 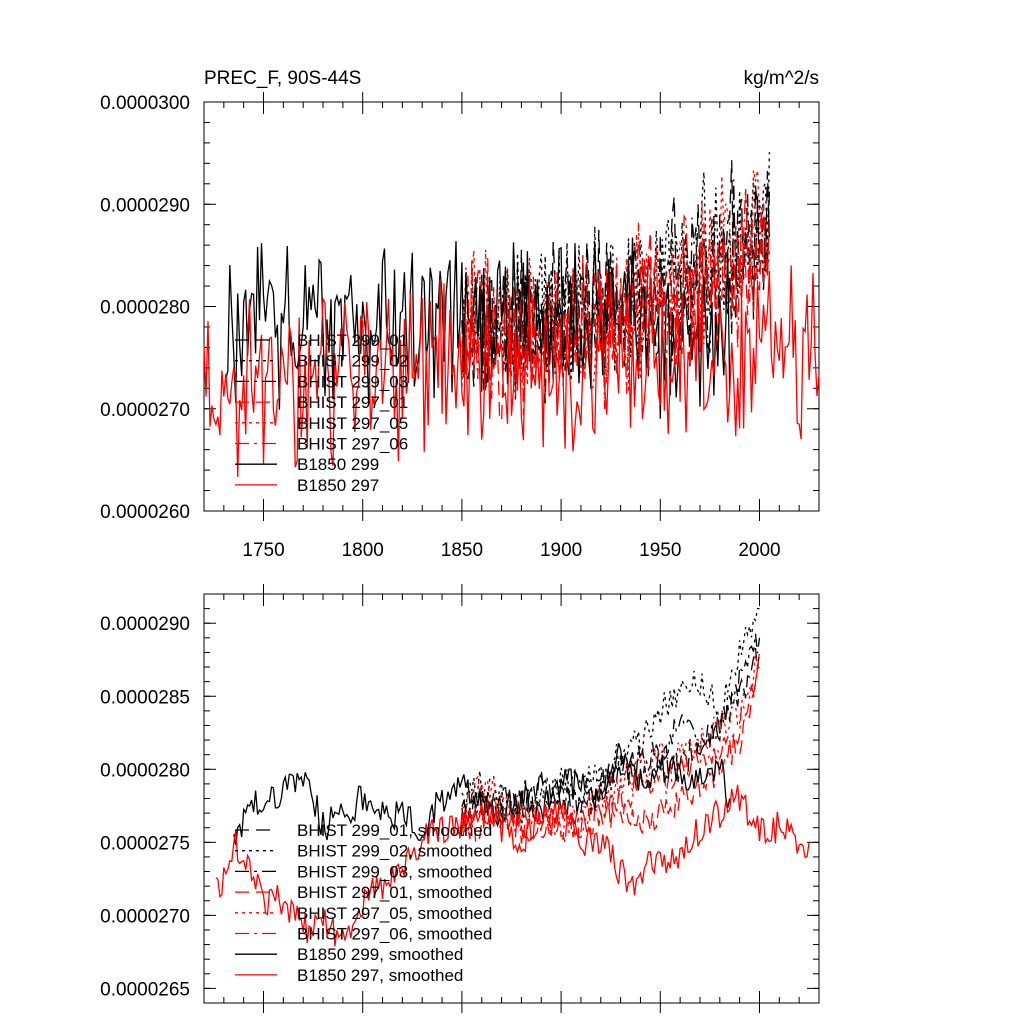 What do you see at coordinates (660, 550) in the screenshot?
I see `x-tick-label: 1950` at bounding box center [660, 550].